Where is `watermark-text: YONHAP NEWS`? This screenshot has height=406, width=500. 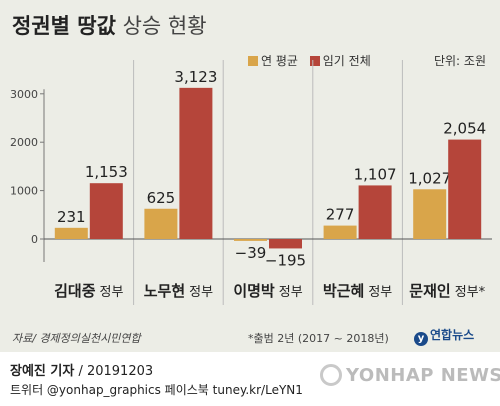
watermark-text: YONHAP NEWS is located at coordinates (423, 375).